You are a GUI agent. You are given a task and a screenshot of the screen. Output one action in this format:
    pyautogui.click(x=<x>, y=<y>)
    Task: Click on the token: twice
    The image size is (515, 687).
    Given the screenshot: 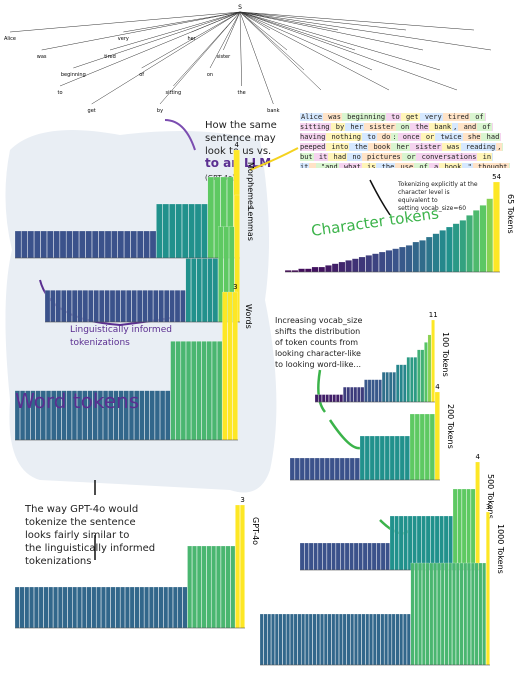 What is the action you would take?
    pyautogui.click(x=449, y=137)
    